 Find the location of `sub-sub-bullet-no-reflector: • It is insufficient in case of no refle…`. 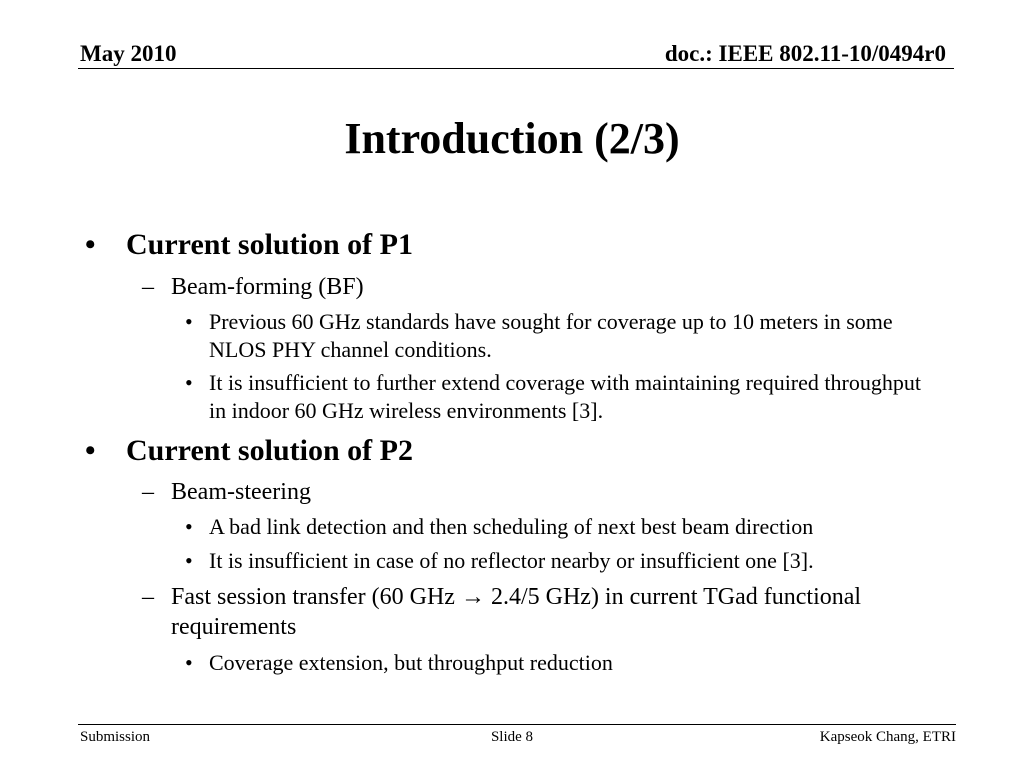

sub-sub-bullet-no-reflector: • It is insufficient in case of no refle… is located at coordinates (557, 561).